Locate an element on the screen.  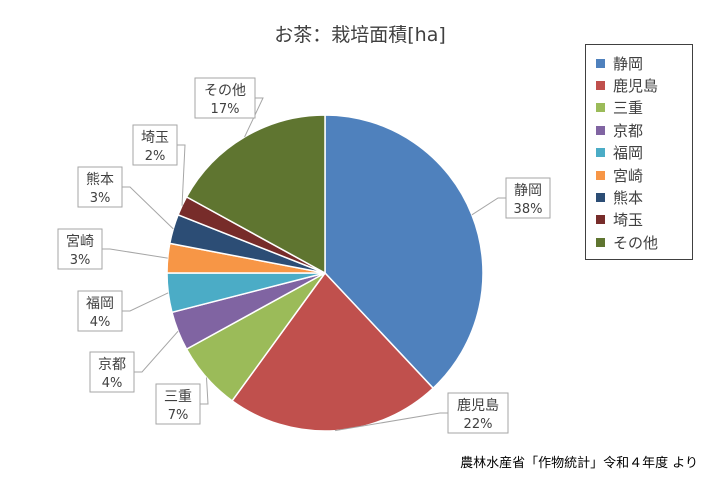
data-label-name: 福岡 is located at coordinates (100, 304).